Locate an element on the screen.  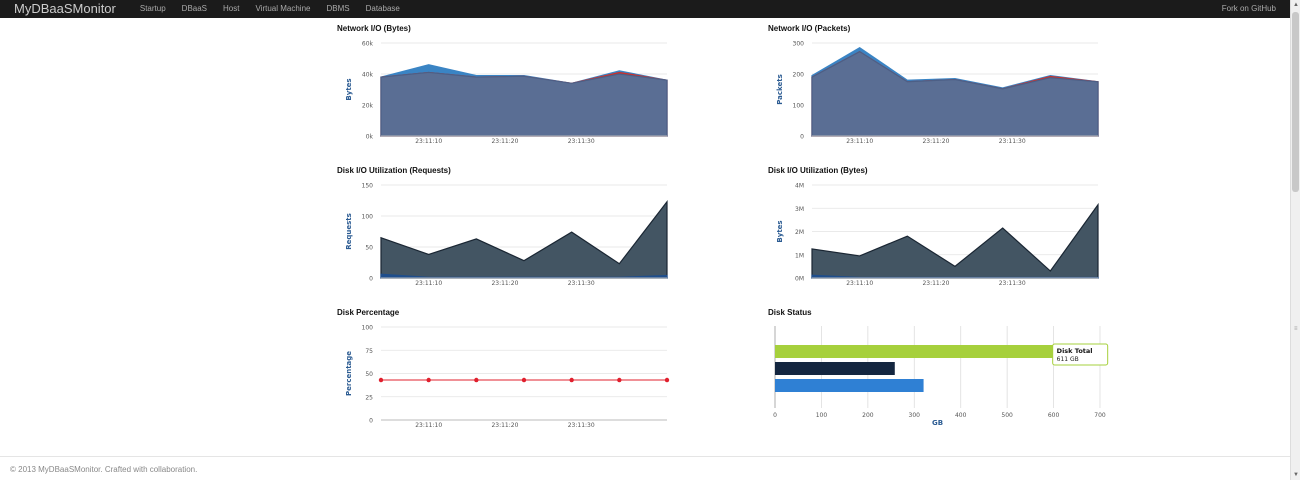
nav-dbms: DBMS is located at coordinates (338, 8).